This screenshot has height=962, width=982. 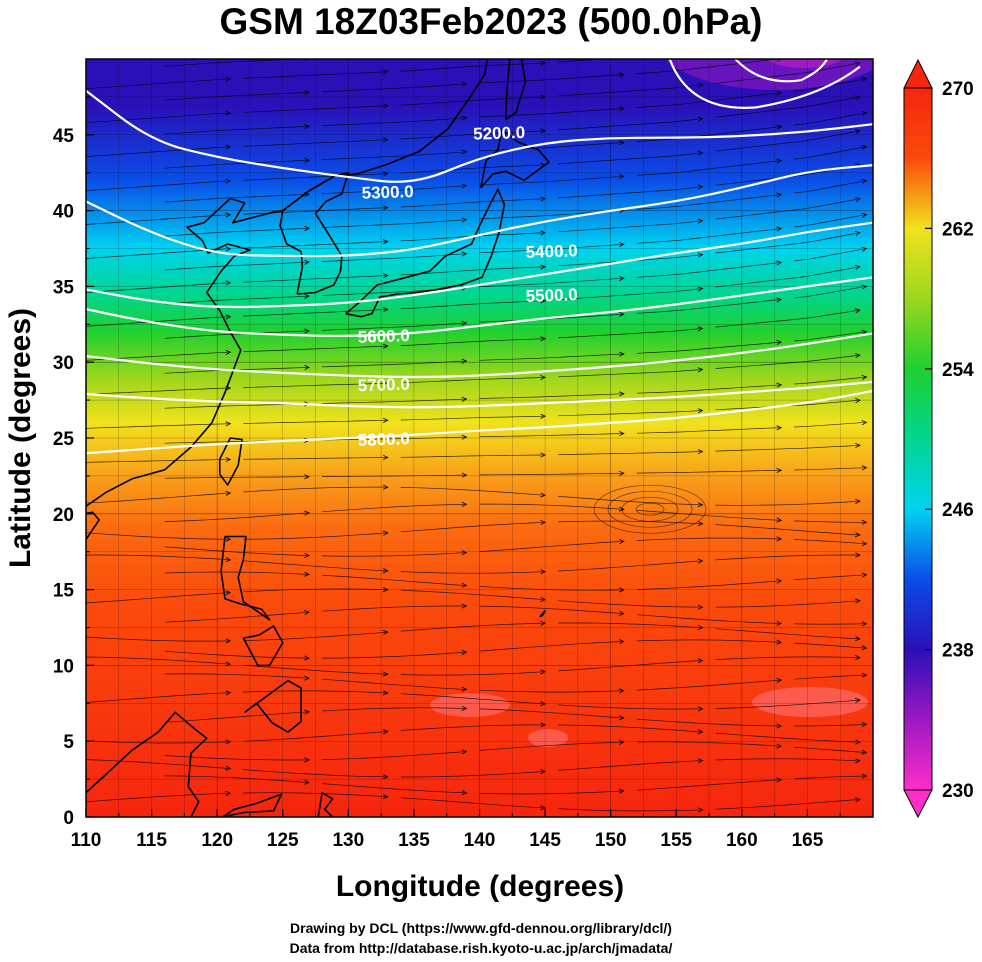 What do you see at coordinates (611, 840) in the screenshot?
I see `x-tick-label: 150` at bounding box center [611, 840].